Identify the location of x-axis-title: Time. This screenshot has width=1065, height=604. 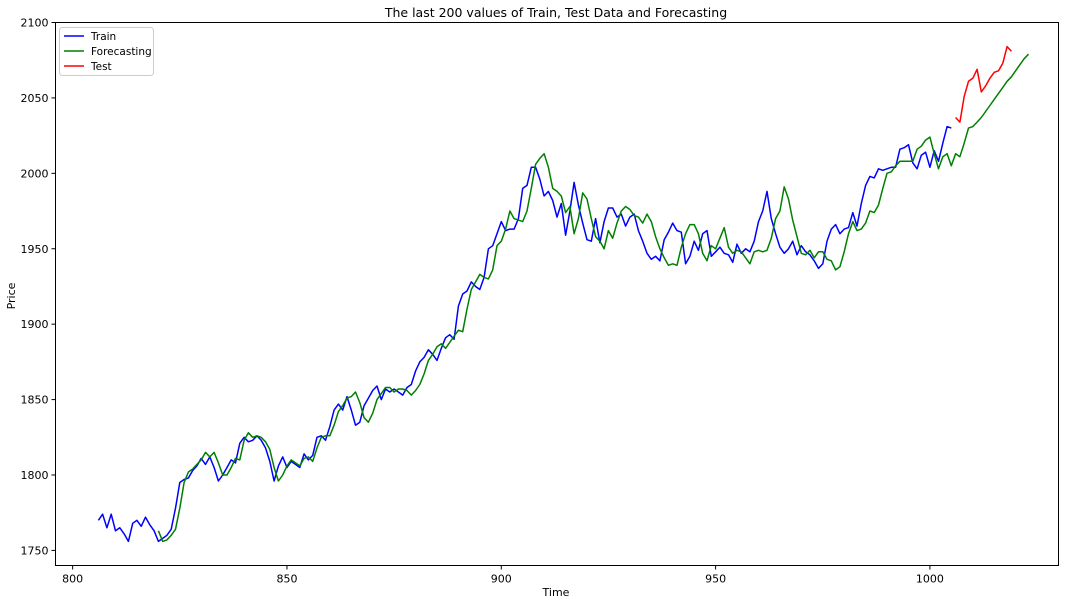
(556, 592).